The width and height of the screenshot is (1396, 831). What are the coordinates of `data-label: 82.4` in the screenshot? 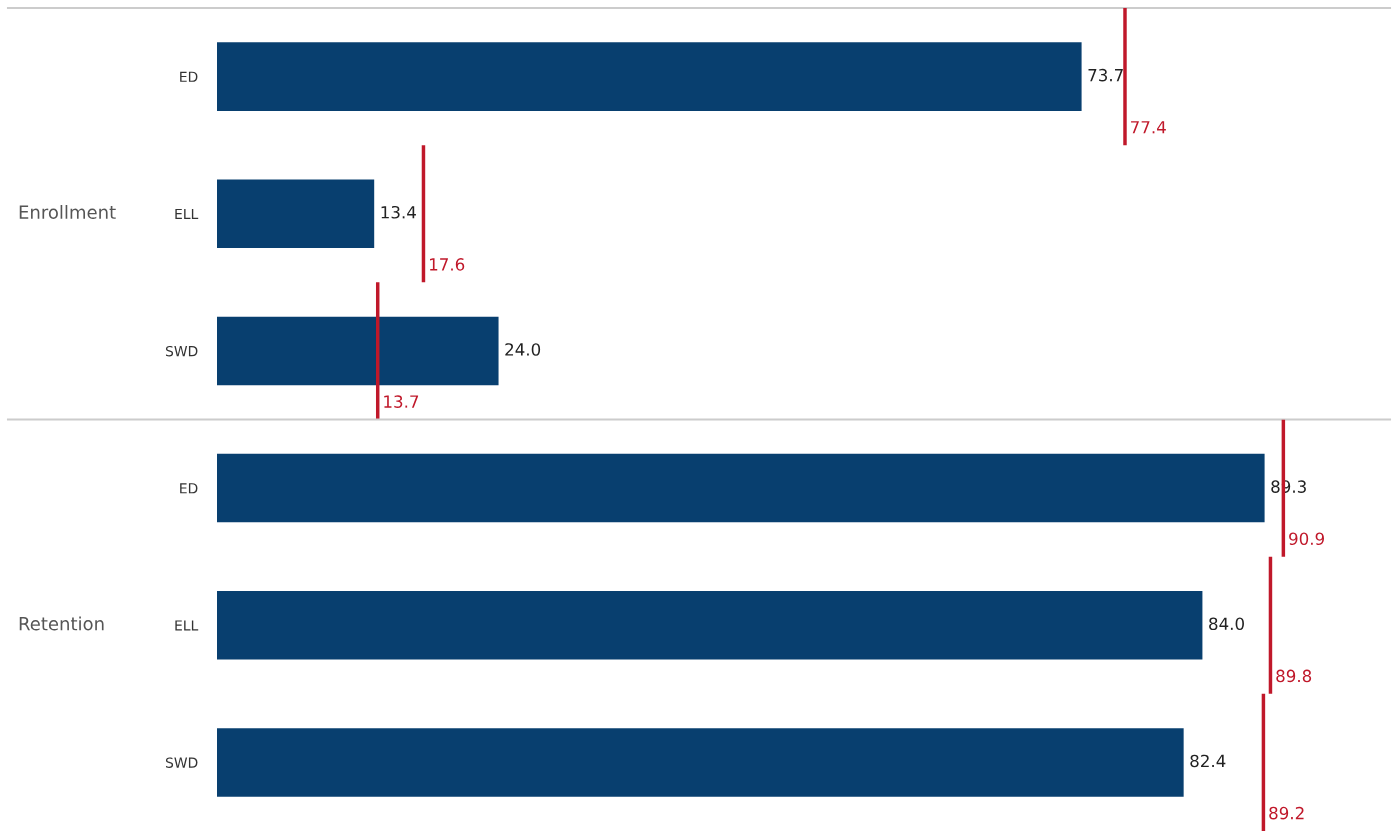 It's located at (1208, 761).